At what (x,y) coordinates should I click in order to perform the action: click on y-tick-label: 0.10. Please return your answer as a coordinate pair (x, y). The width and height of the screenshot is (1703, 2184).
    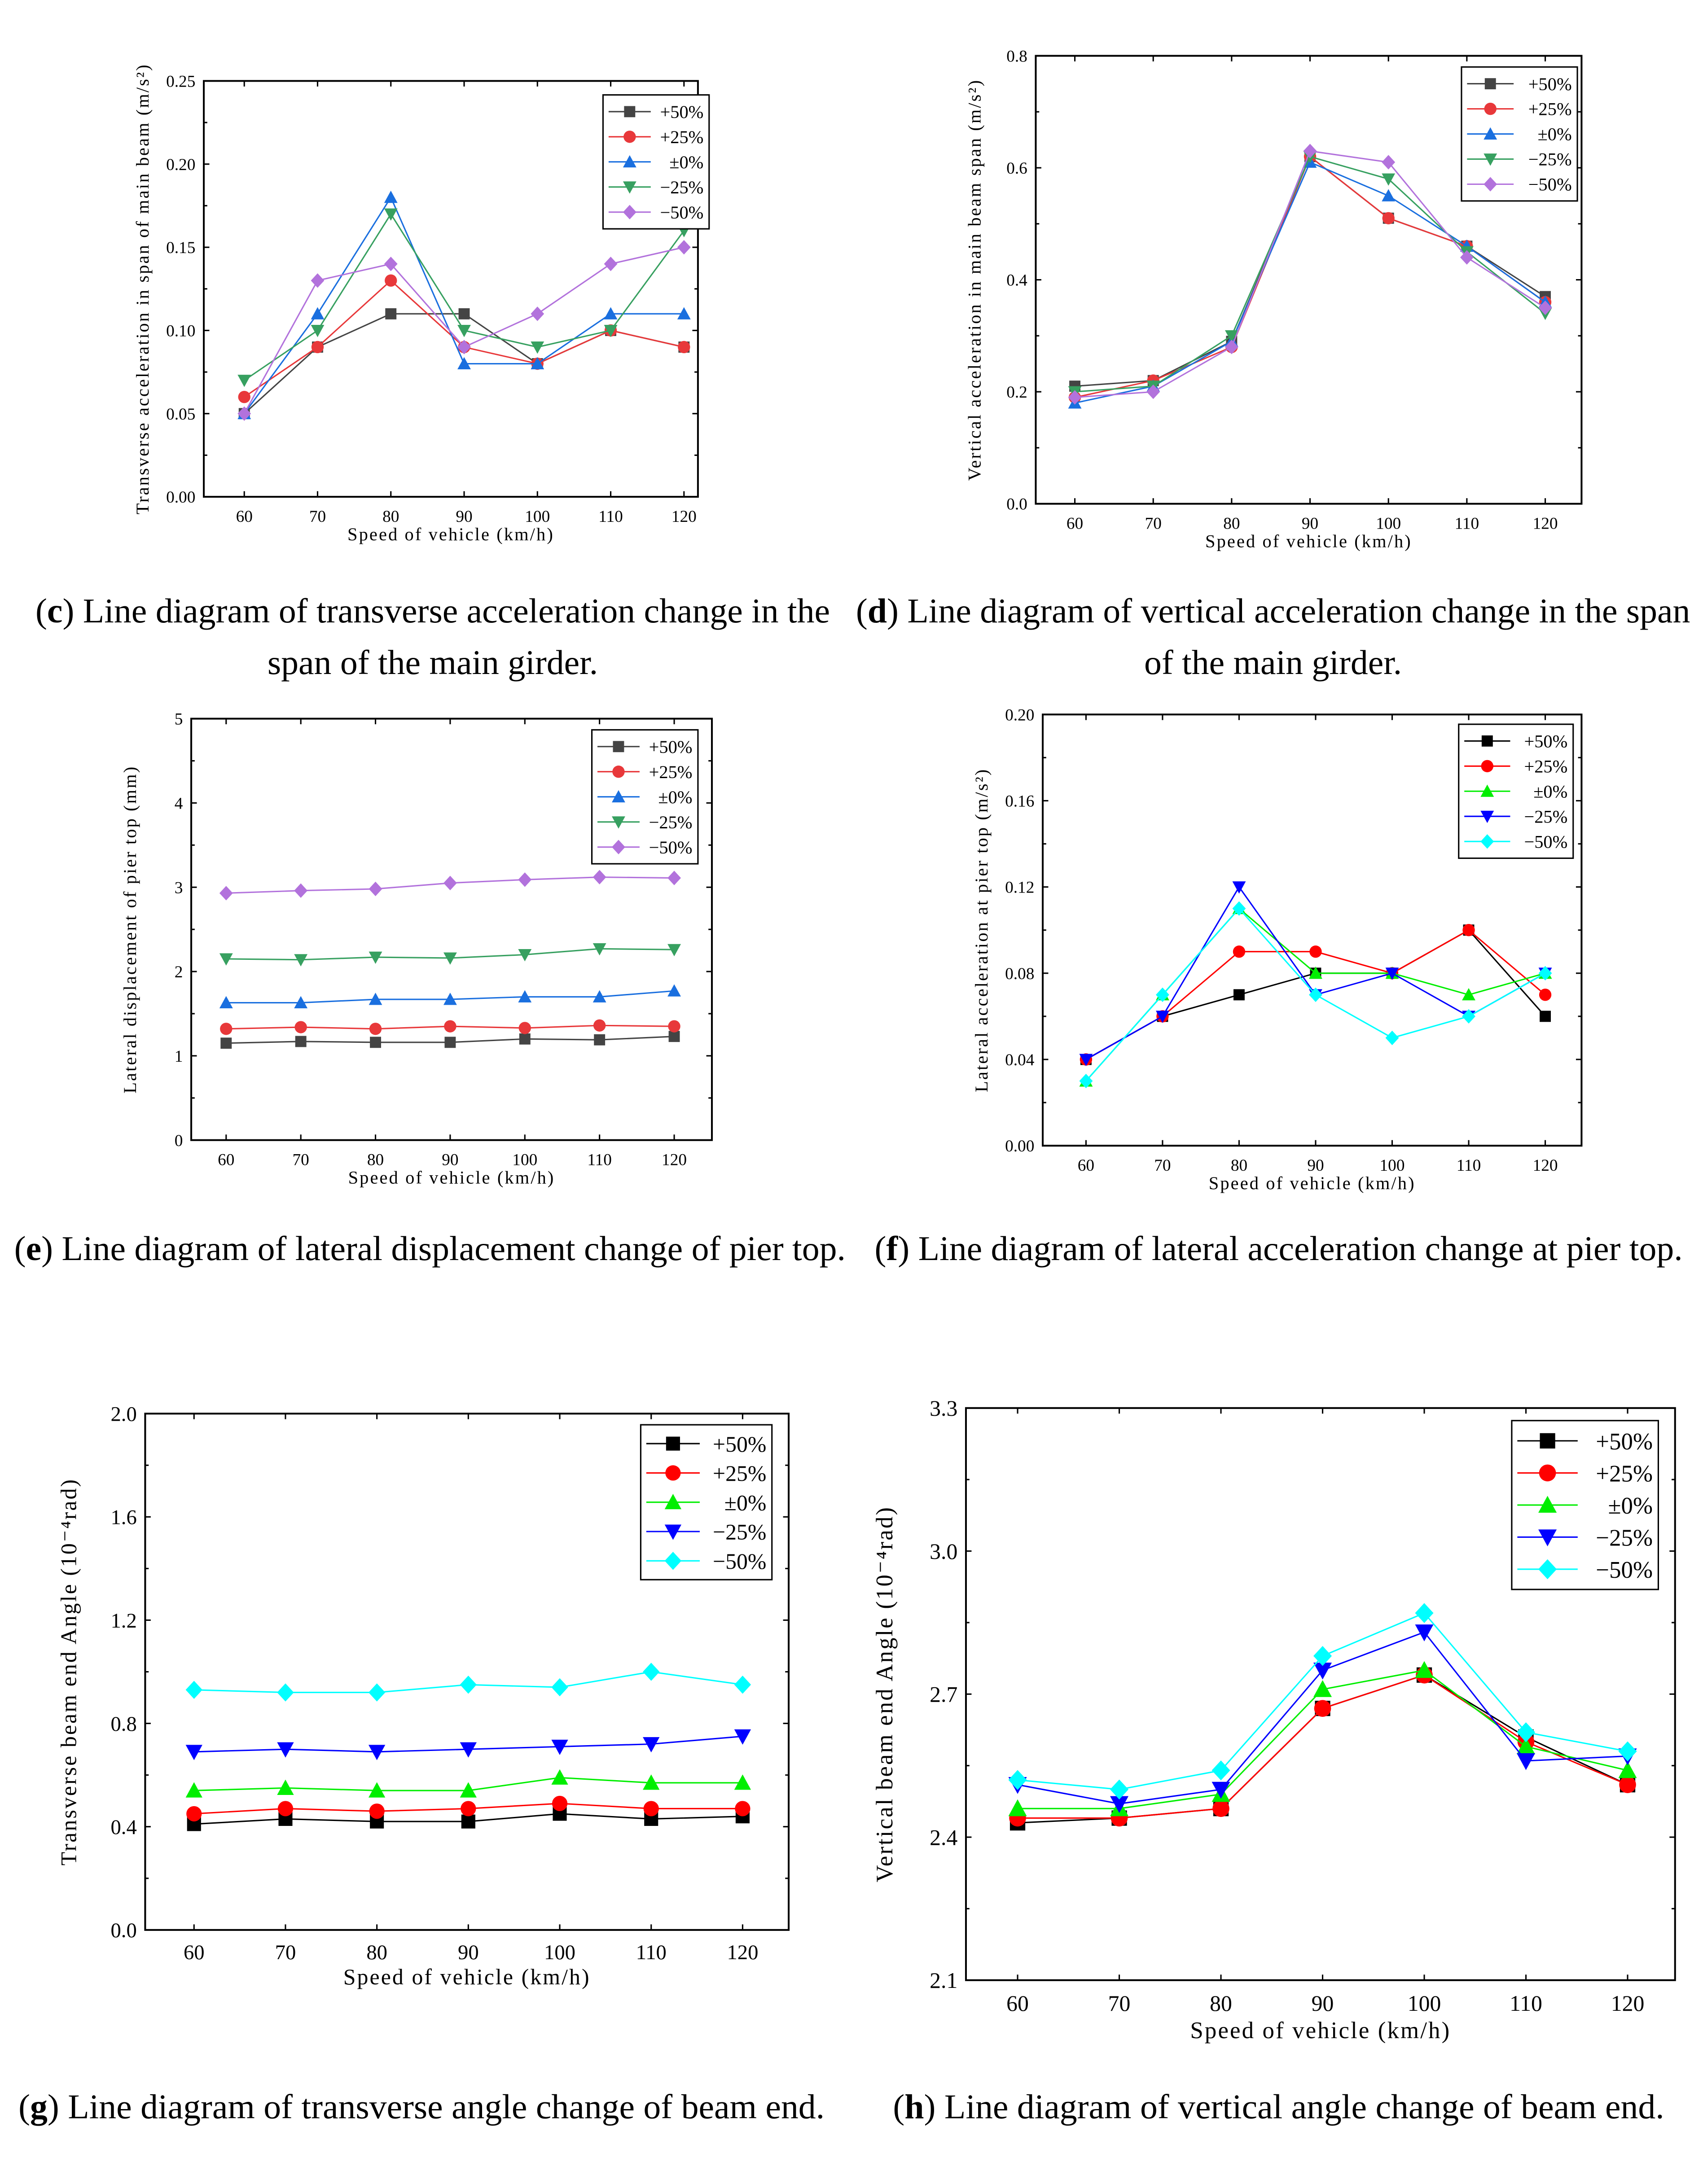
    Looking at the image, I should click on (180, 331).